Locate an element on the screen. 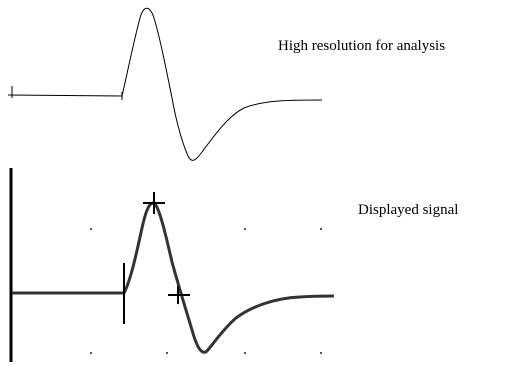 The width and height of the screenshot is (507, 365). mid-cross-marker is located at coordinates (179, 295).